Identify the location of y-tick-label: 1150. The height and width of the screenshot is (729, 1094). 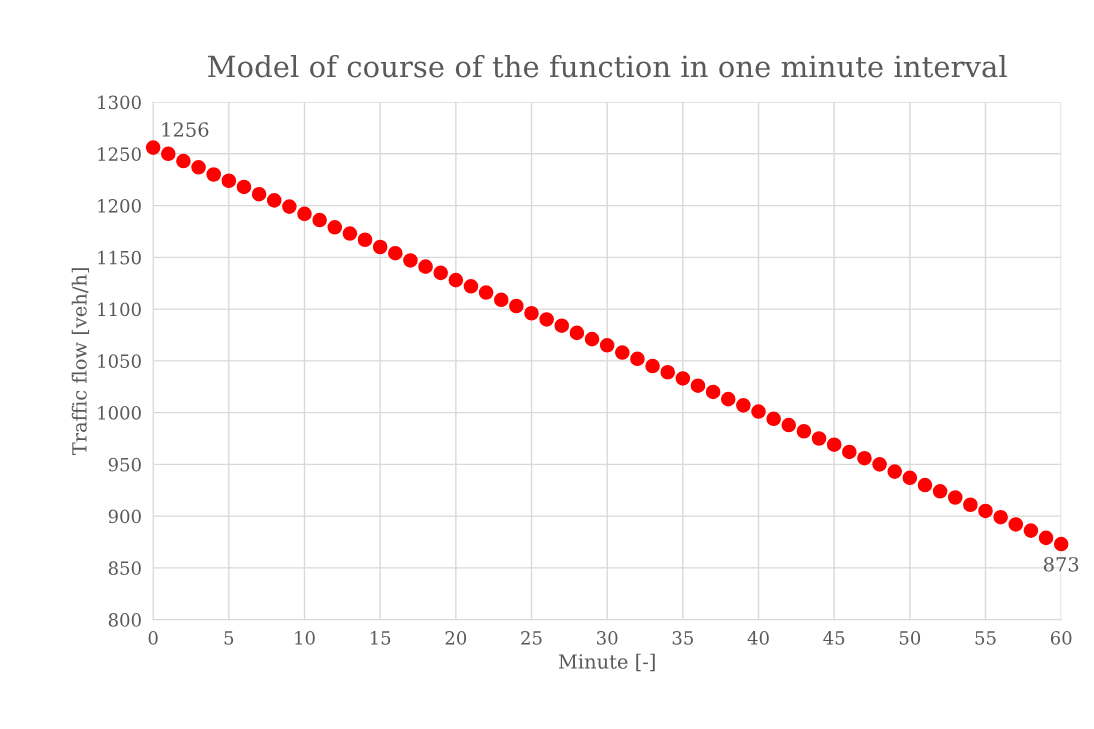
(119, 257).